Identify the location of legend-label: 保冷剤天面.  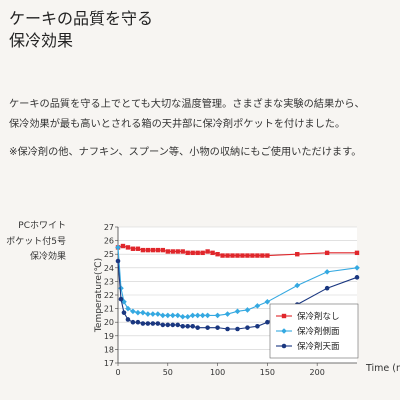
(318, 346).